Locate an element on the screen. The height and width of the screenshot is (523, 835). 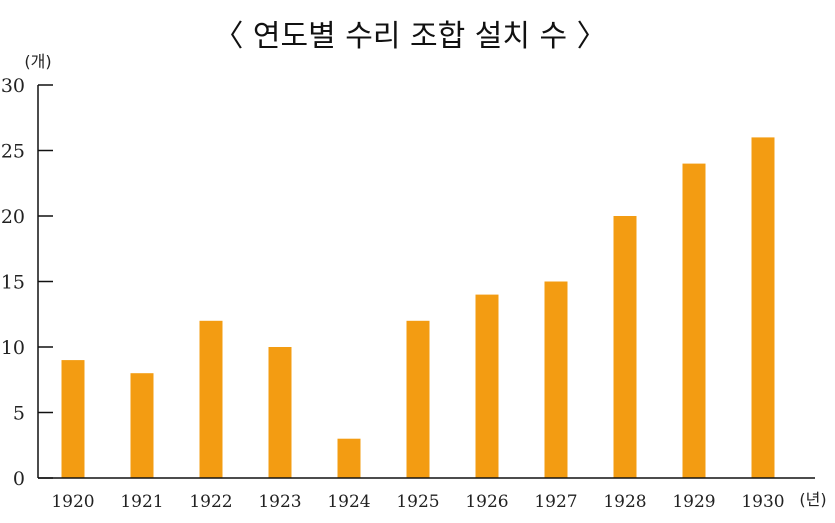
x-tick-label-1921: 1921 is located at coordinates (141, 502).